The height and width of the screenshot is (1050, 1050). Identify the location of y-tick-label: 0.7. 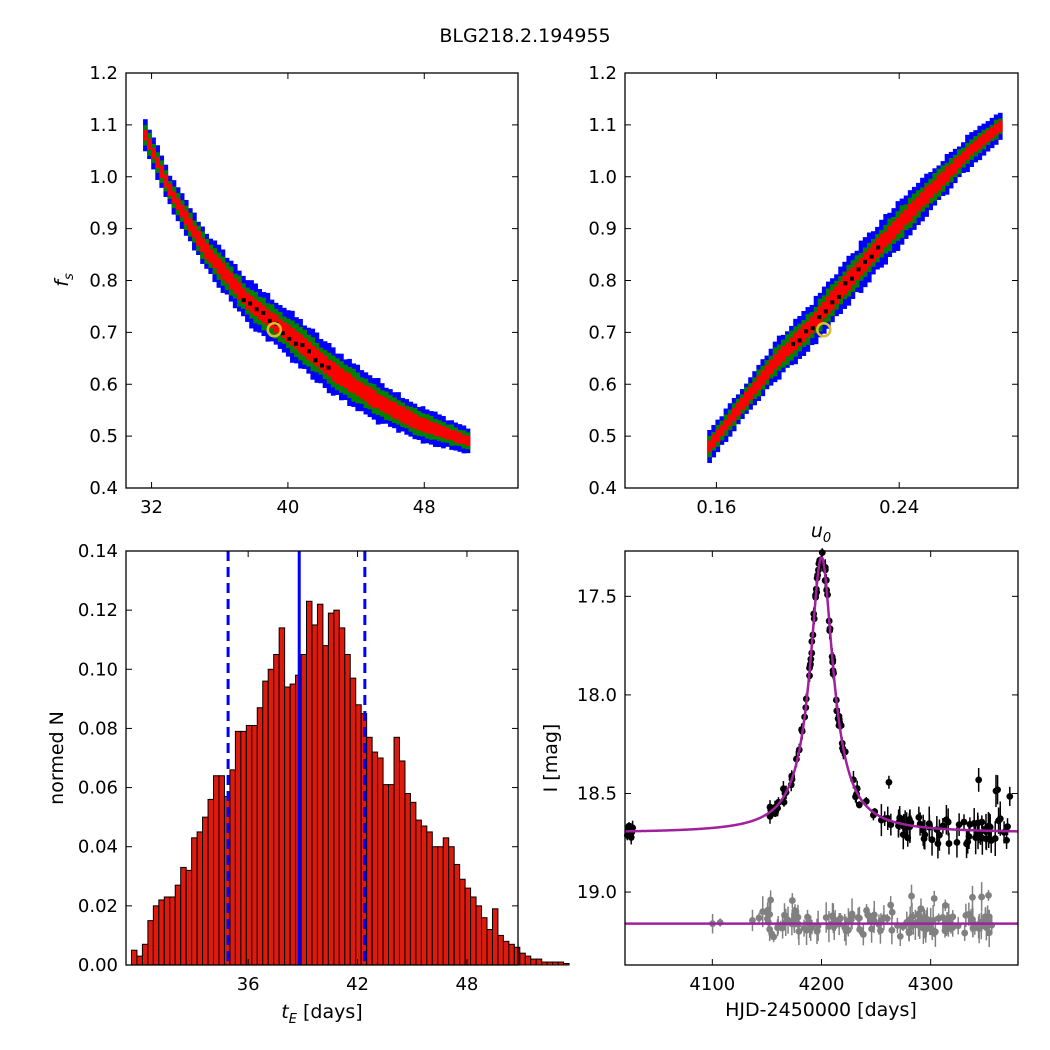
(103, 332).